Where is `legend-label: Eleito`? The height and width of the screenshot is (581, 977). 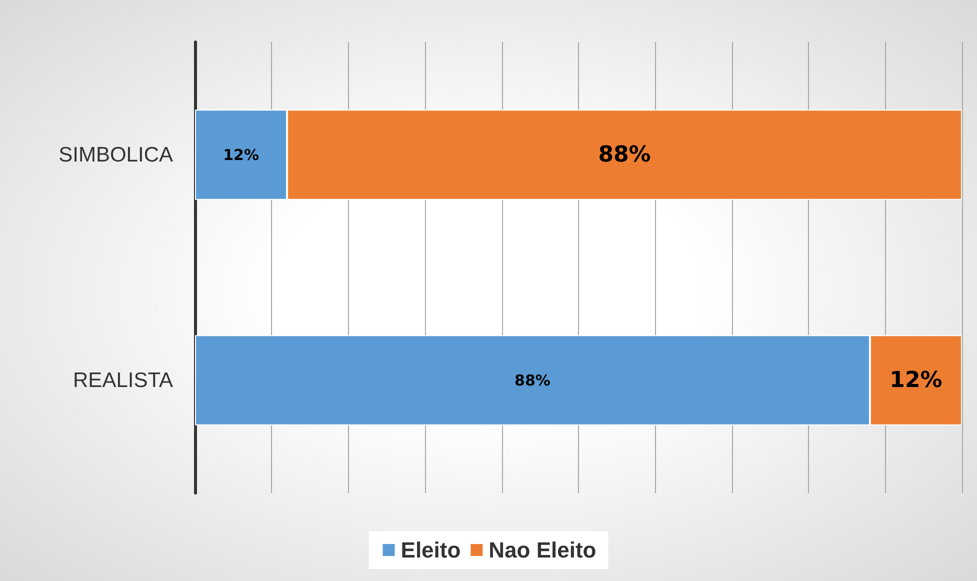
legend-label: Eleito is located at coordinates (430, 550).